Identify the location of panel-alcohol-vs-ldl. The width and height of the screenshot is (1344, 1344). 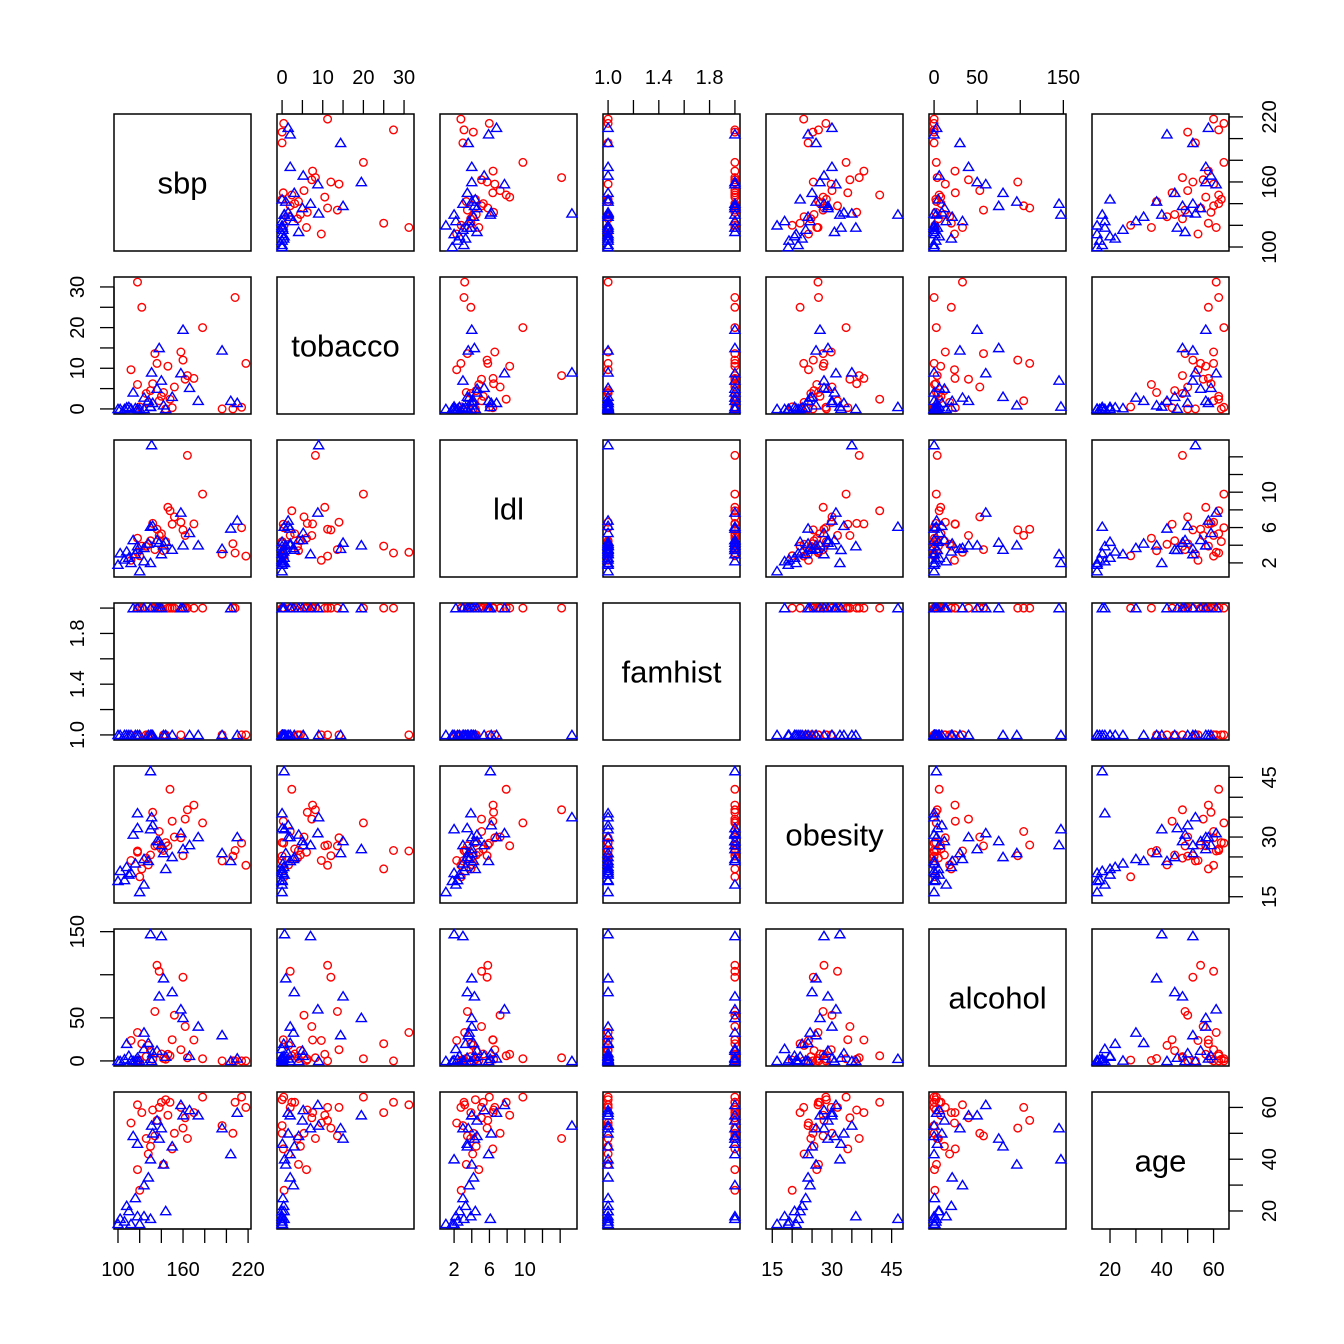
(509, 997).